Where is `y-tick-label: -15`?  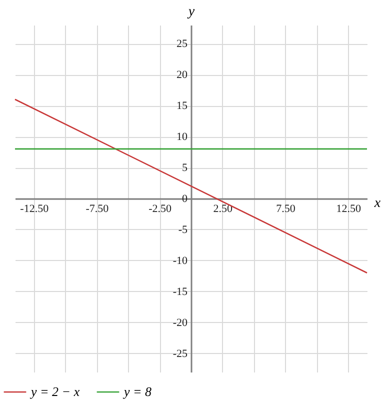
y-tick-label: -15 is located at coordinates (180, 292).